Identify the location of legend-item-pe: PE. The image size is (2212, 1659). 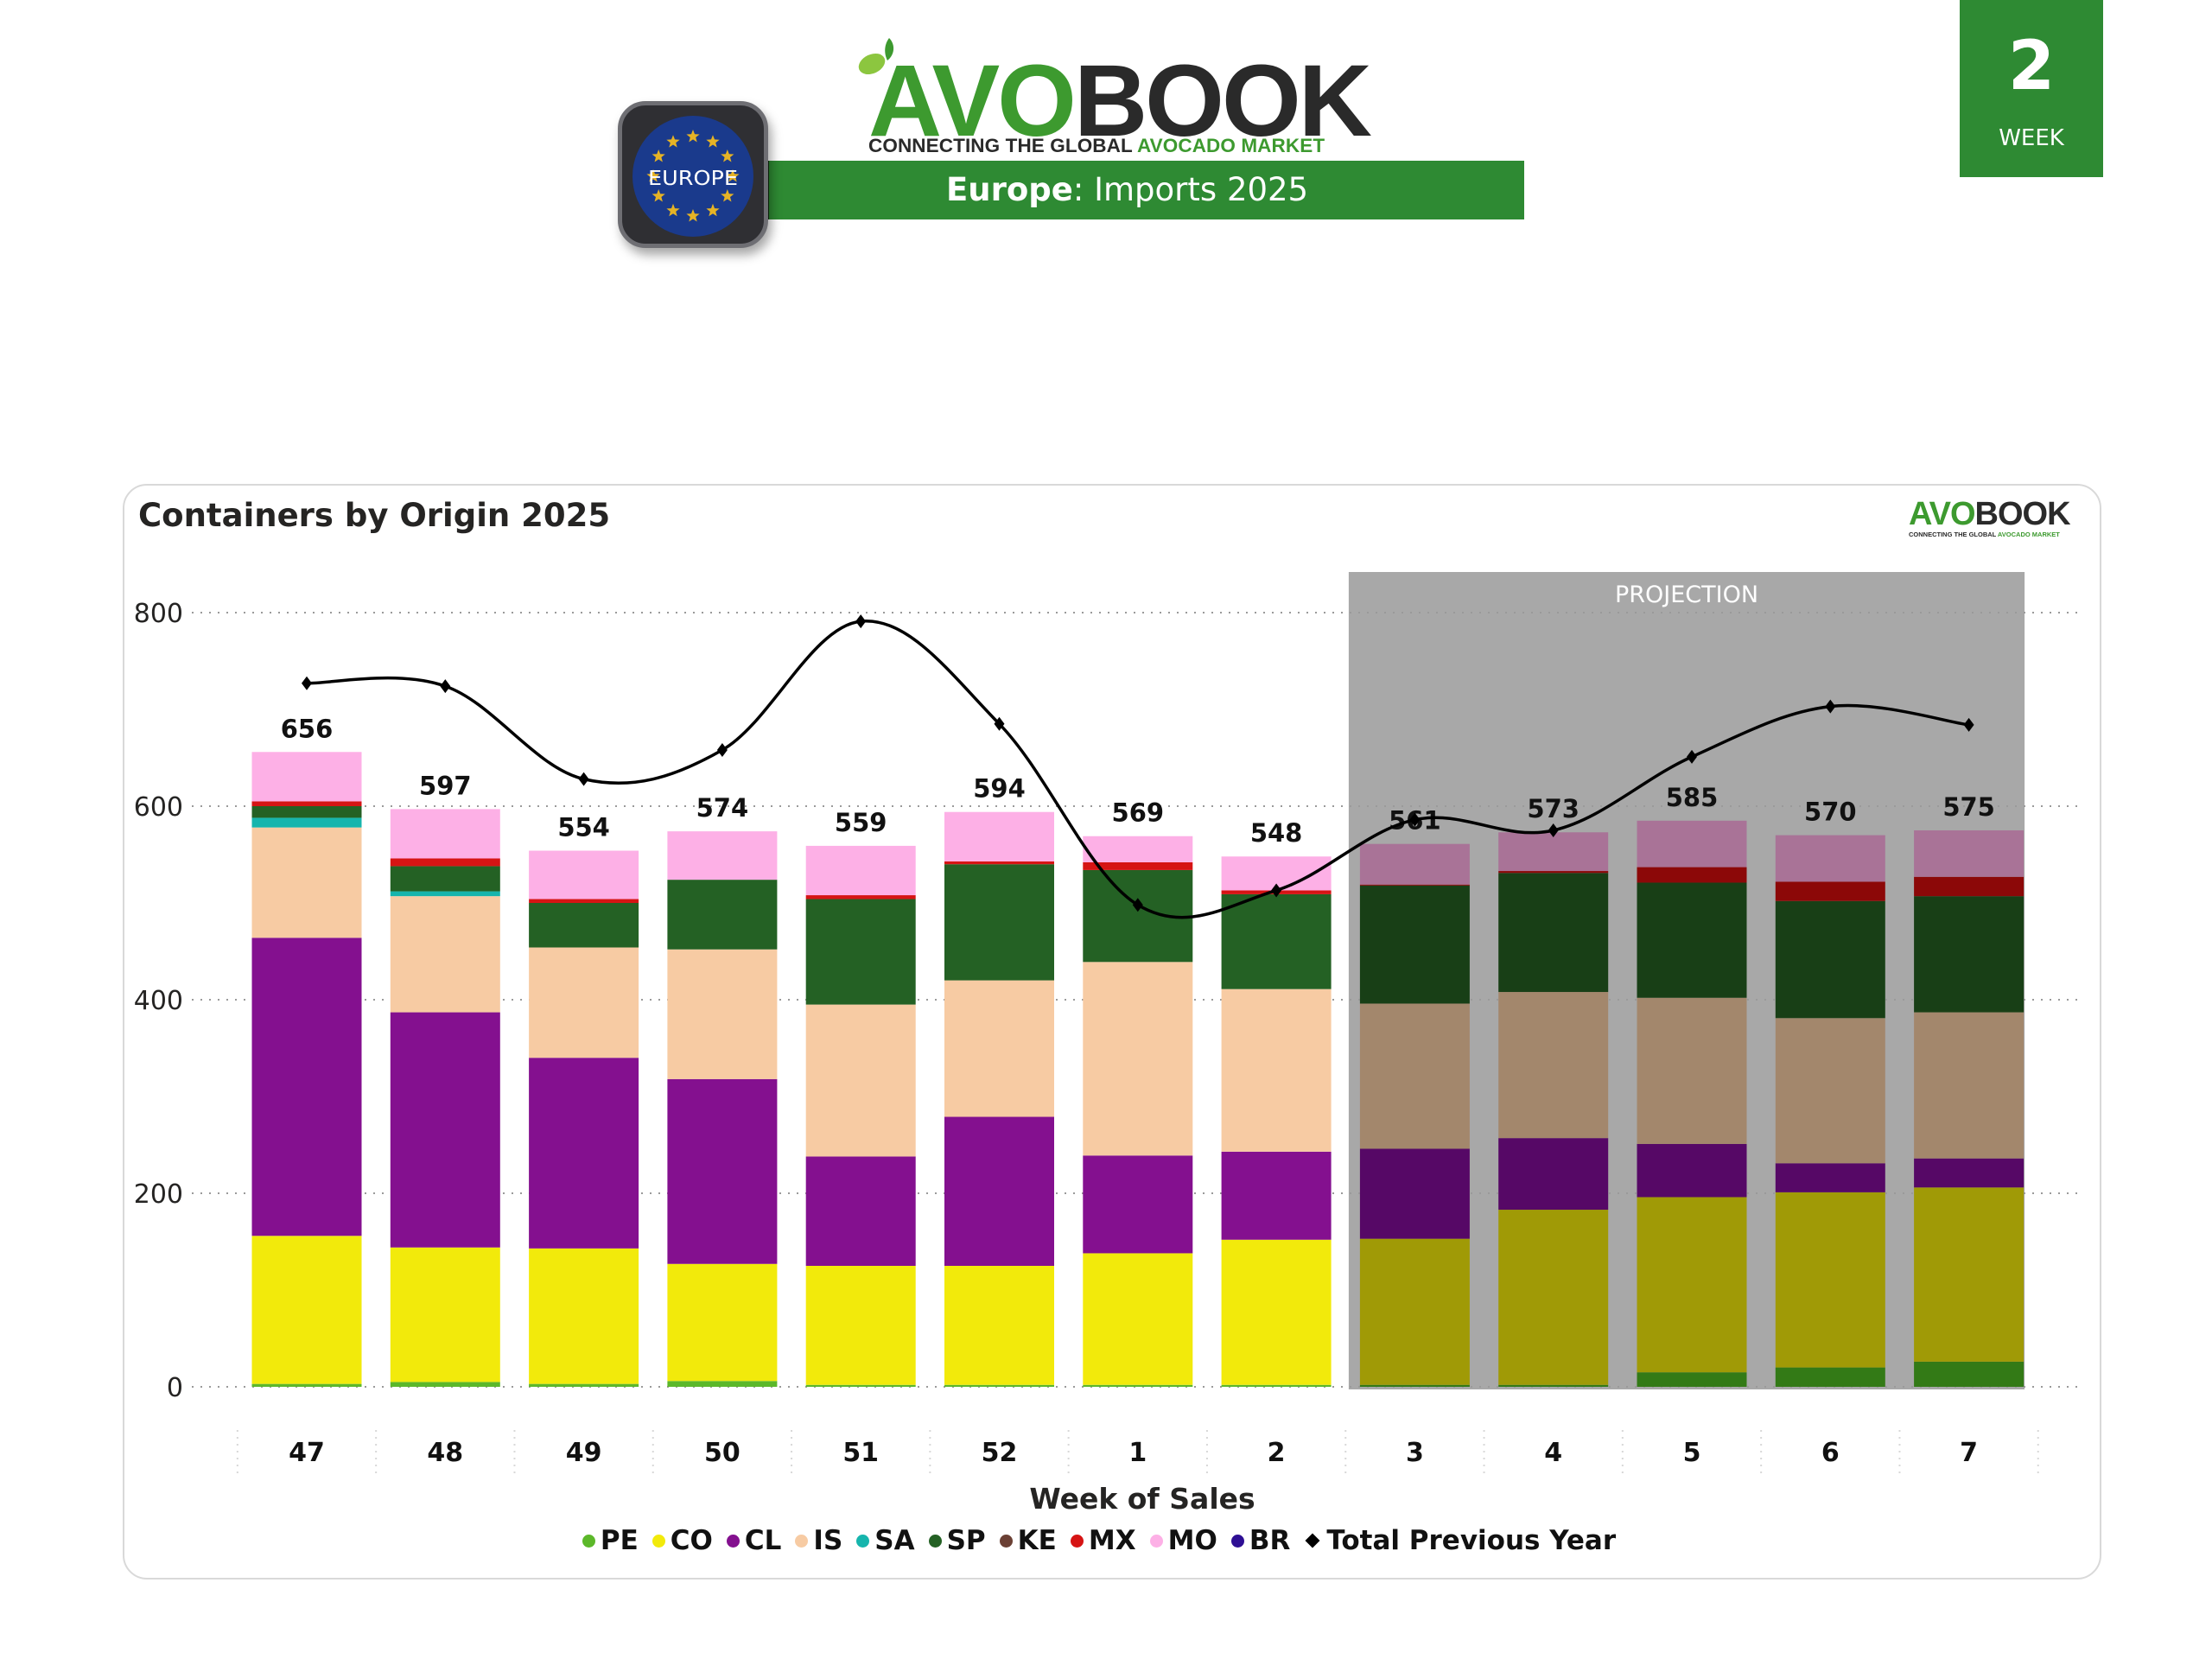
(610, 1540).